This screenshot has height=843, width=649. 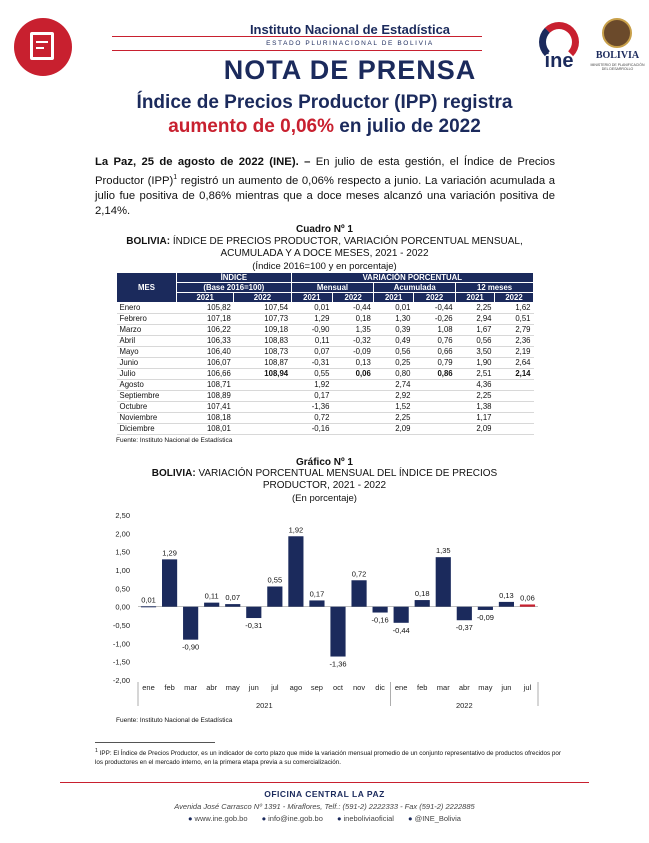 What do you see at coordinates (353, 363) in the screenshot?
I see `table-cell: 0,13` at bounding box center [353, 363].